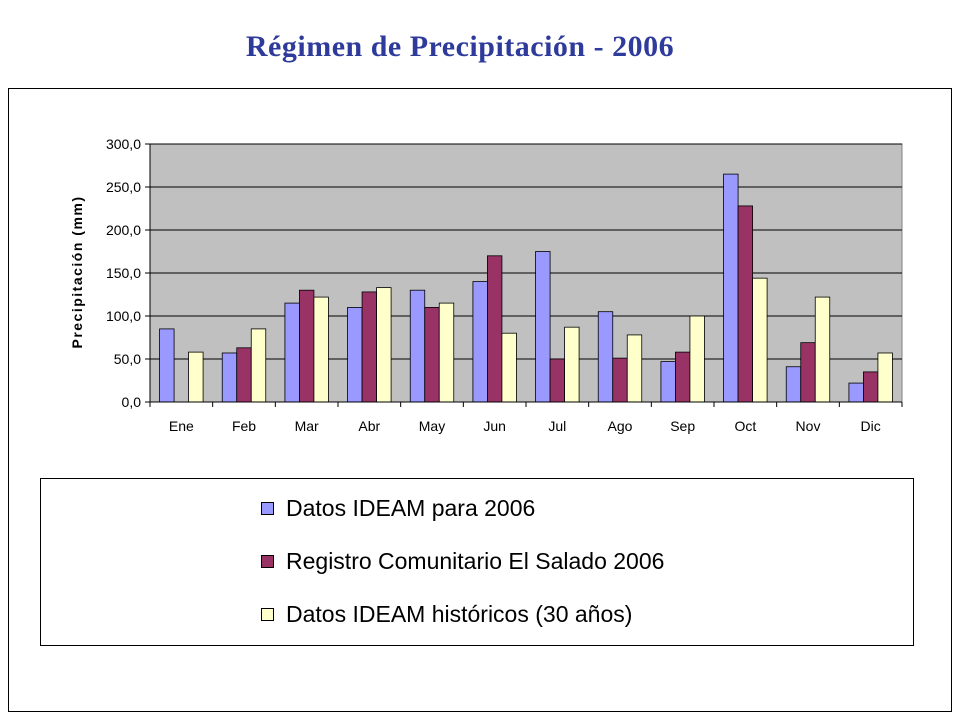  I want to click on y-tick-label: 300,0, so click(123, 144).